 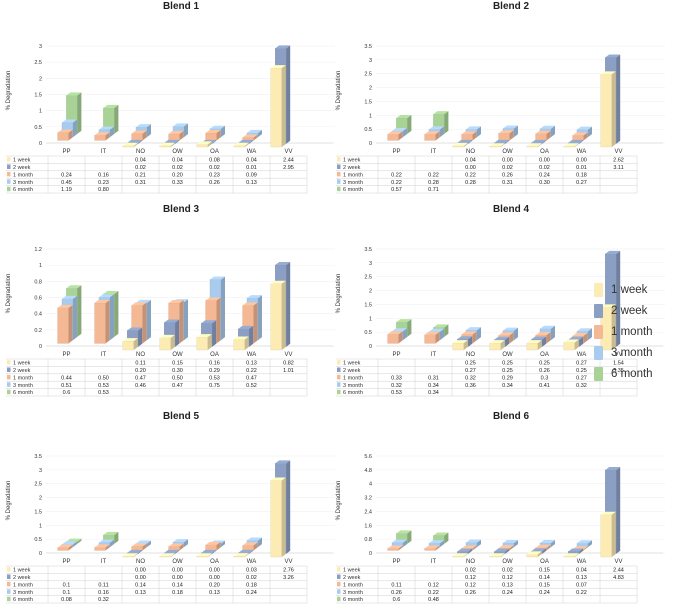 I want to click on y-tick-label: 5.6, so click(x=368, y=457).